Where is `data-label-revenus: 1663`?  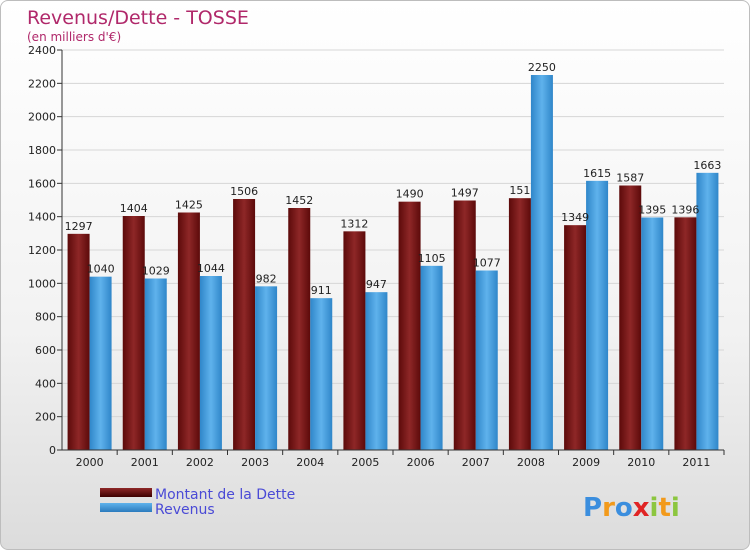
data-label-revenus: 1663 is located at coordinates (707, 165).